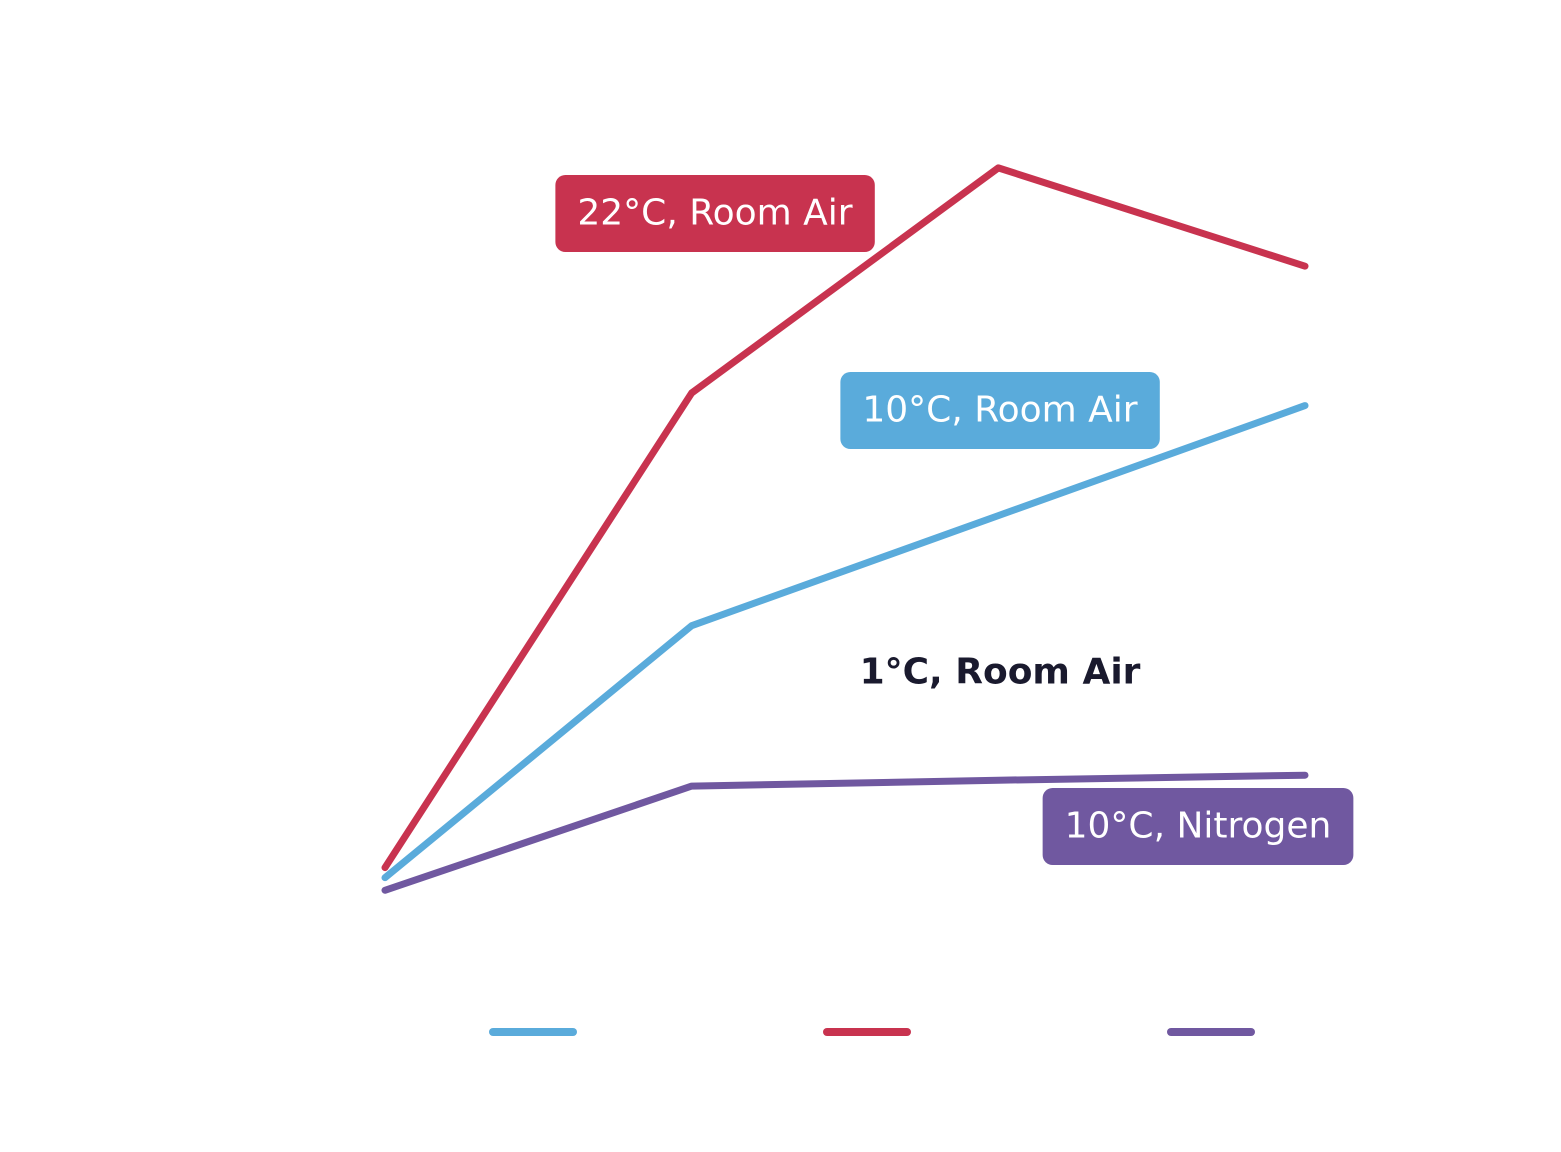 The width and height of the screenshot is (1561, 1152). I want to click on series-label: 22°C, Room Air, so click(715, 213).